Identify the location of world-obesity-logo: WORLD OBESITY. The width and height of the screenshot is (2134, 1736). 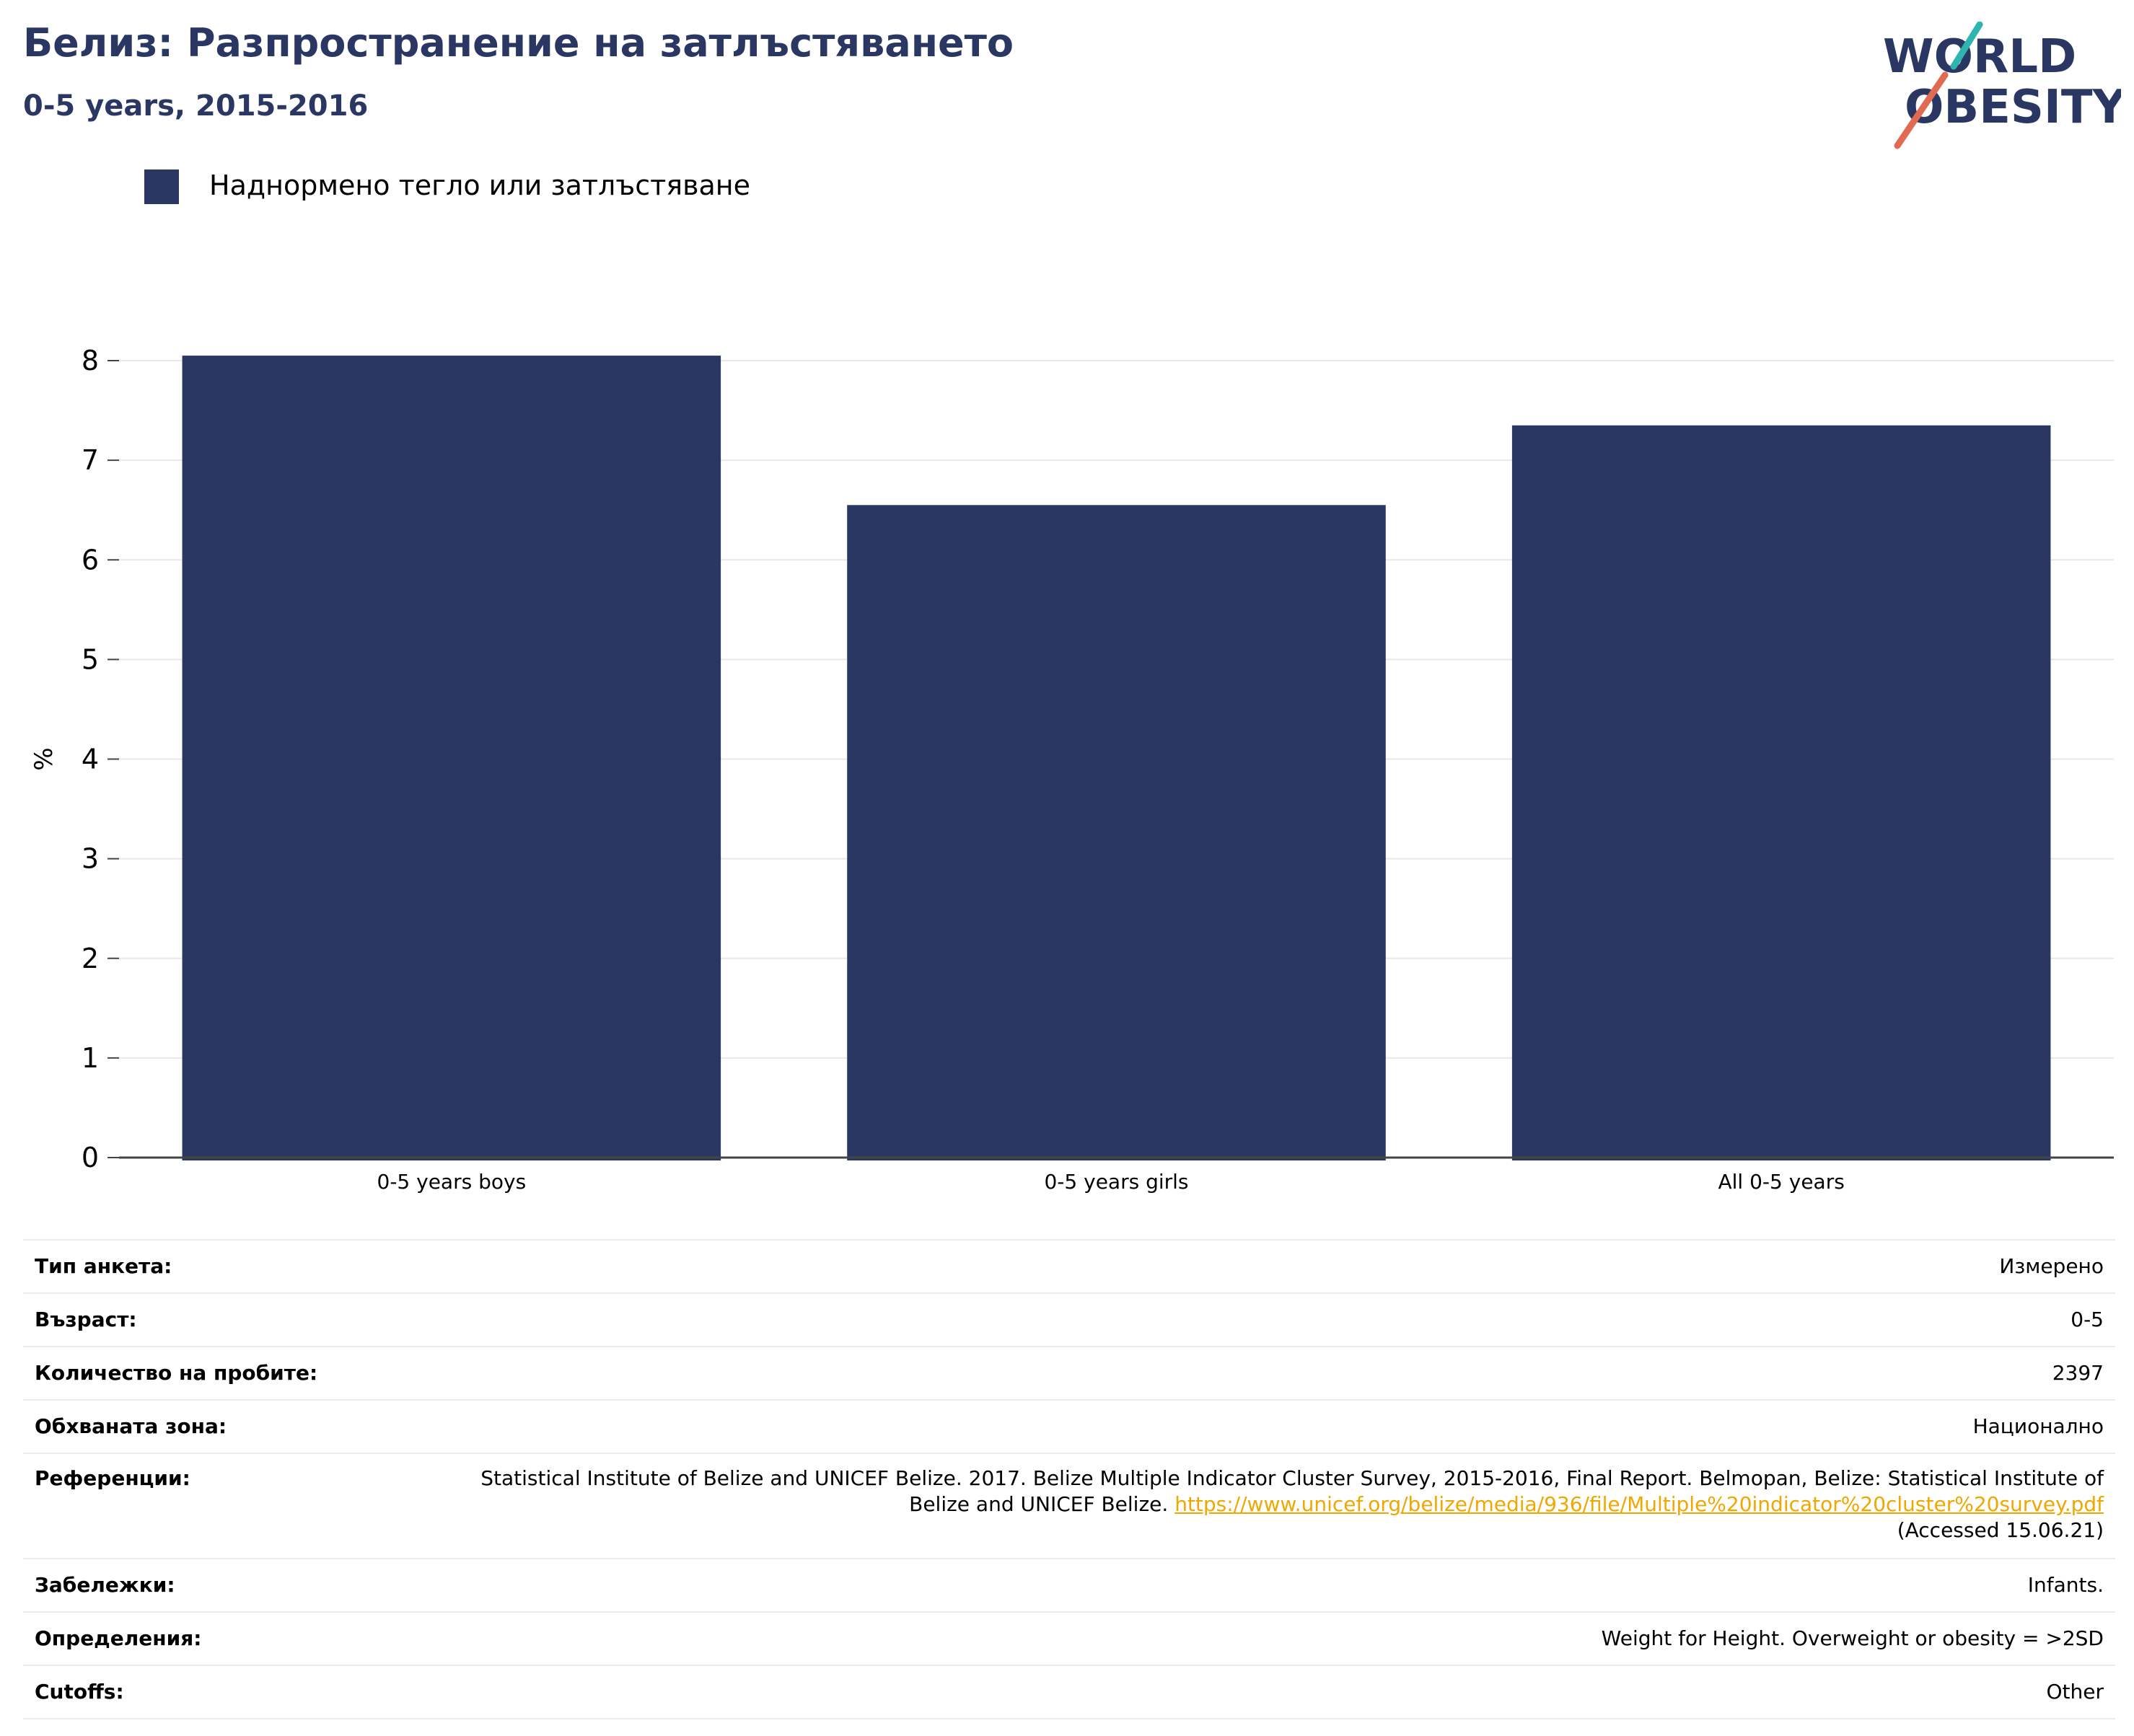
(2002, 85).